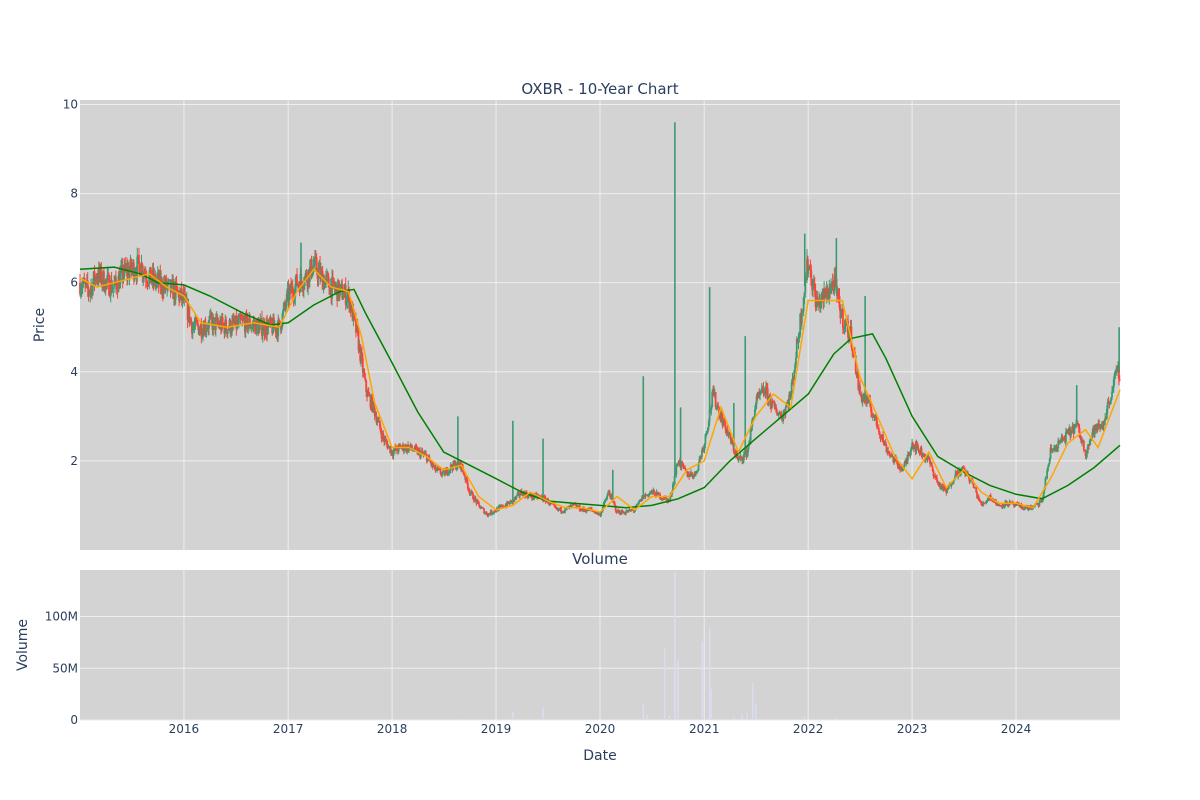 The image size is (1200, 800). I want to click on volume-bars, so click(647, 646).